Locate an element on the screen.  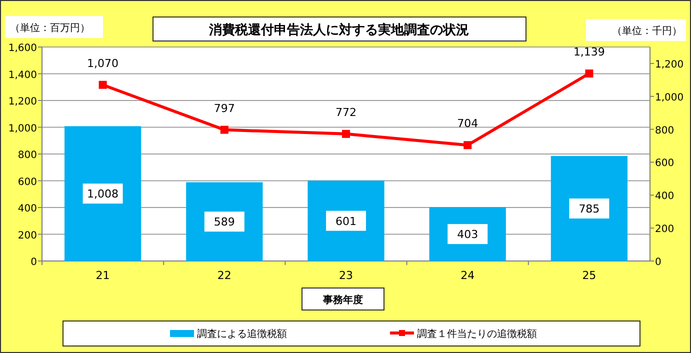
data-label: 601 is located at coordinates (346, 221).